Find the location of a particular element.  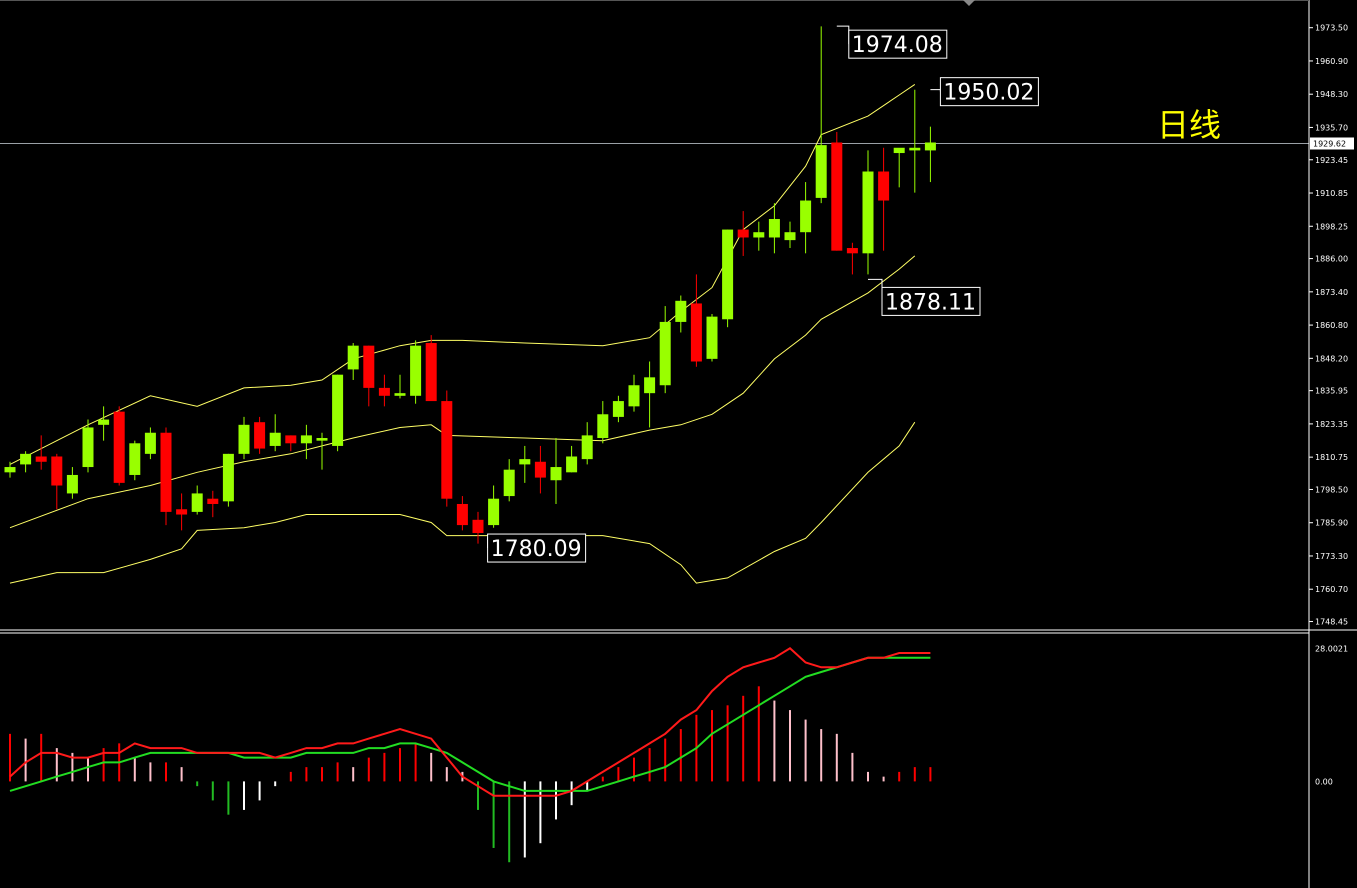

macd-signal-line is located at coordinates (470, 724).